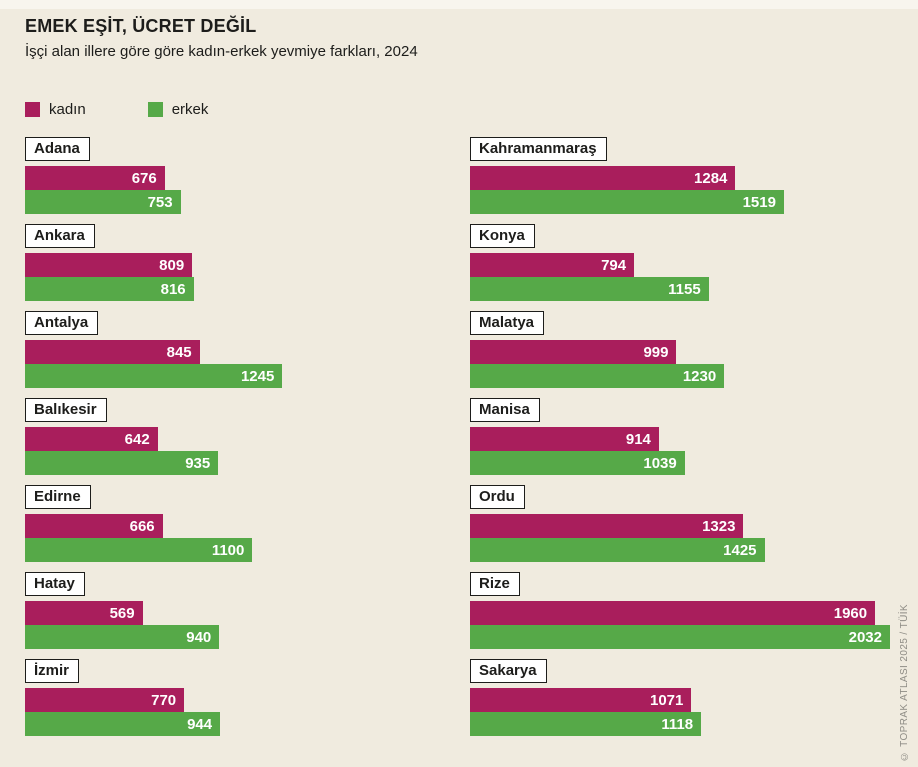  I want to click on province-name: Edirne, so click(57, 496).